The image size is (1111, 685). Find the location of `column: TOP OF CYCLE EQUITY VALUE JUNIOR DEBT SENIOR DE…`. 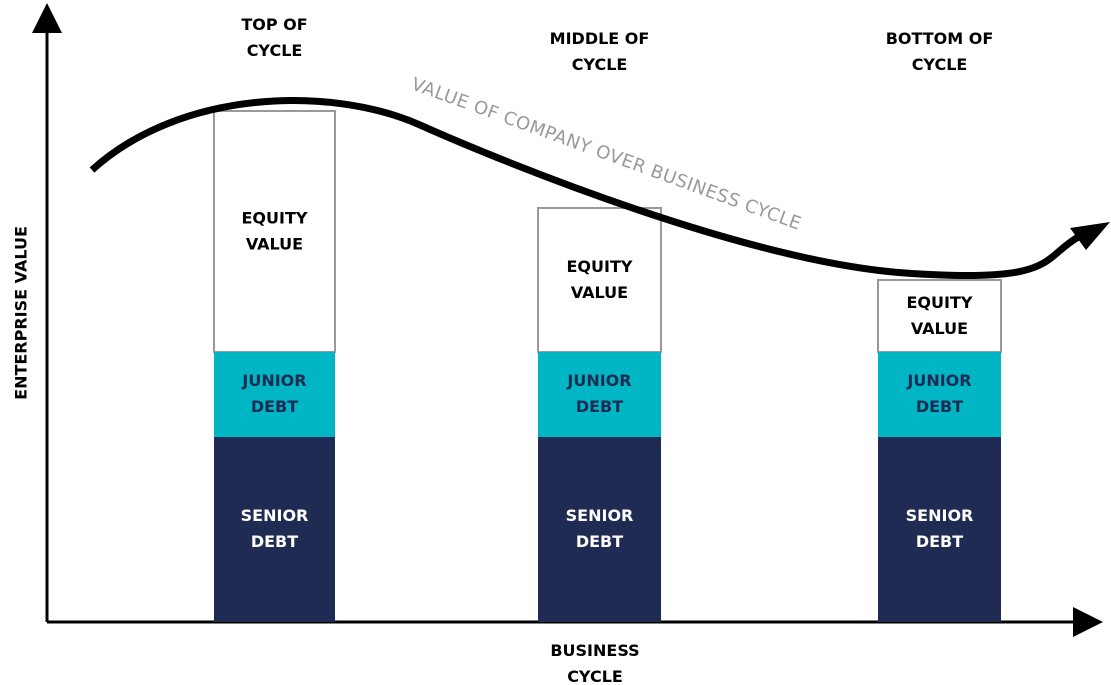

column: TOP OF CYCLE EQUITY VALUE JUNIOR DEBT SENIOR DE… is located at coordinates (274, 318).